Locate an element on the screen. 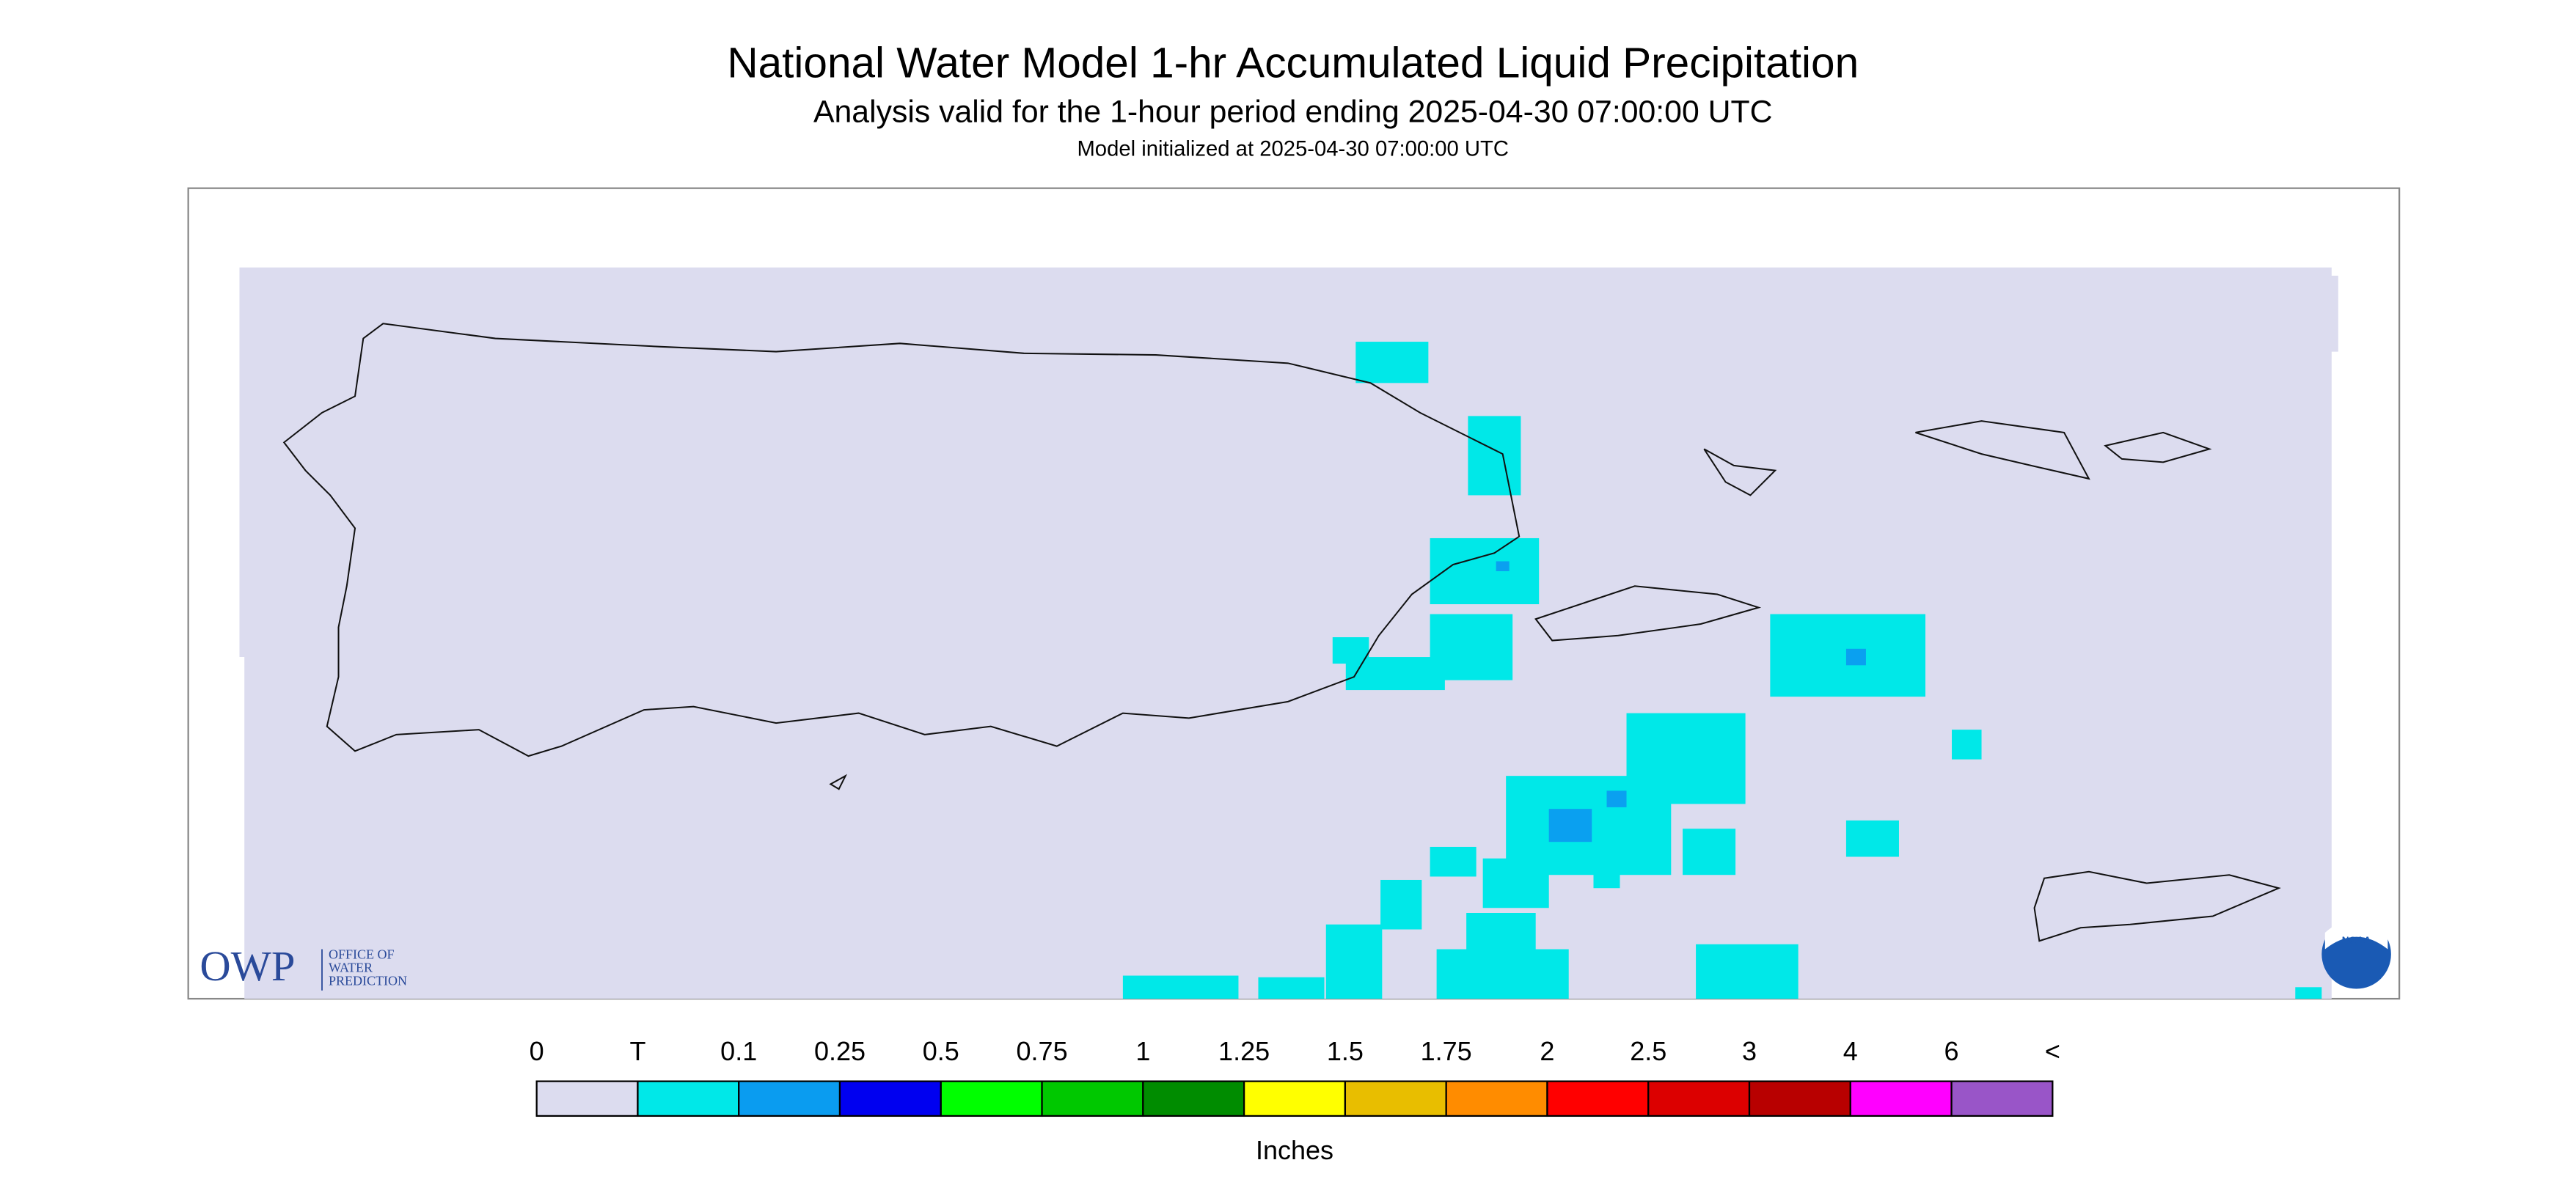 The width and height of the screenshot is (2576, 1182). legend-label: 2 is located at coordinates (1547, 1051).